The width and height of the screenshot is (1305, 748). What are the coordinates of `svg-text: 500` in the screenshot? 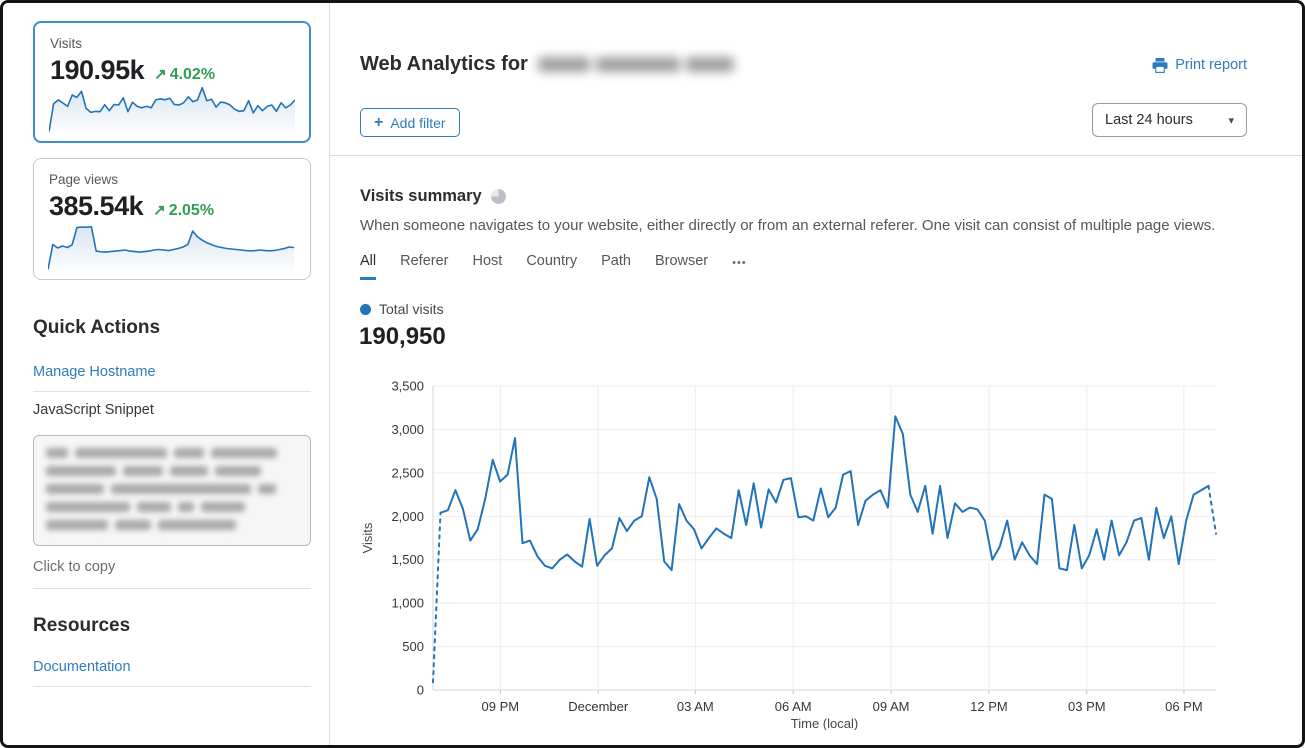 It's located at (413, 646).